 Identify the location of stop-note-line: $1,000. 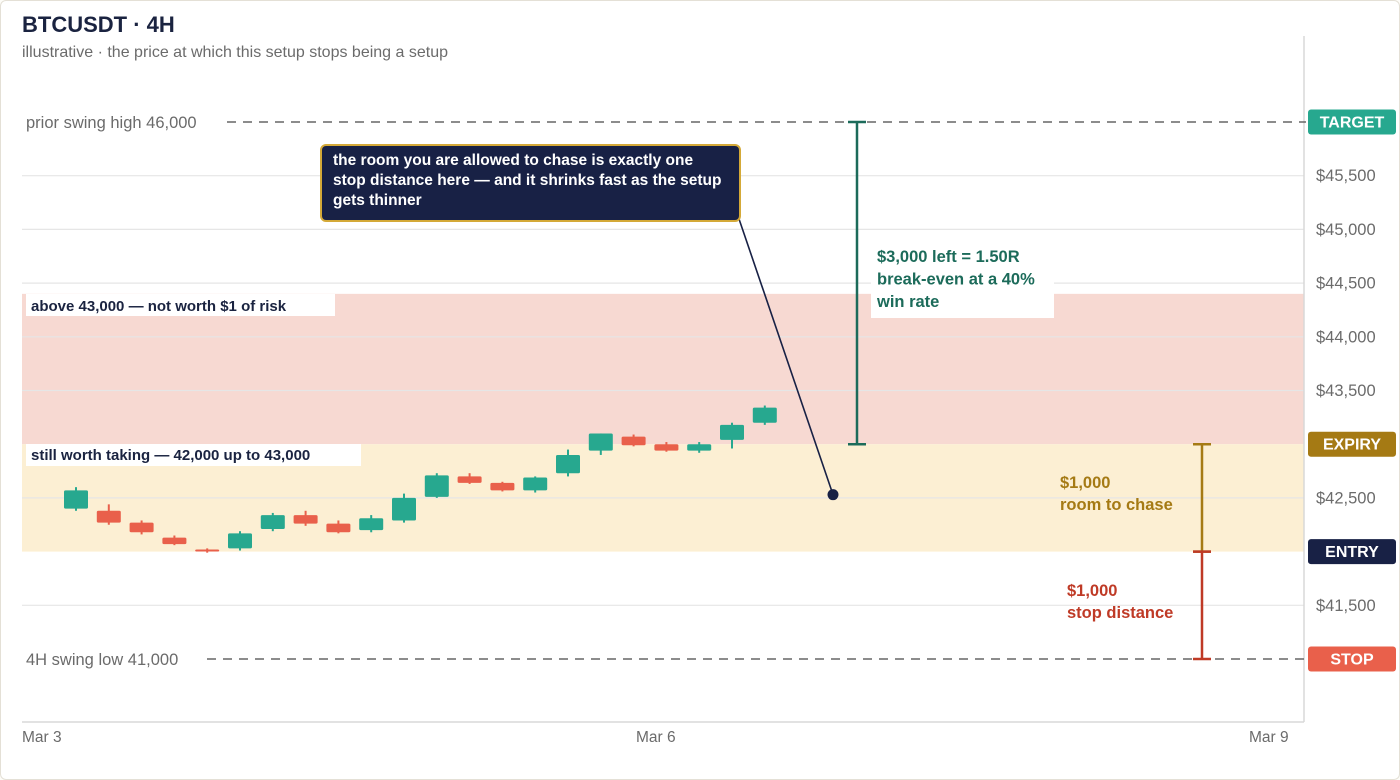
(1092, 591).